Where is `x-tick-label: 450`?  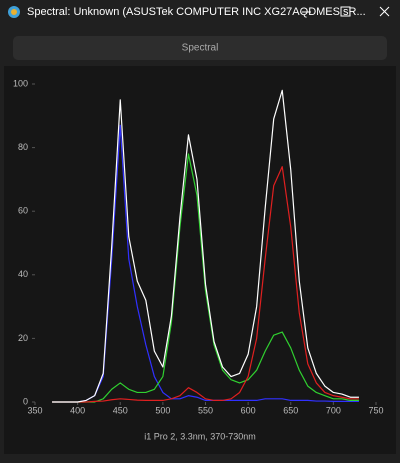
x-tick-label: 450 is located at coordinates (120, 410).